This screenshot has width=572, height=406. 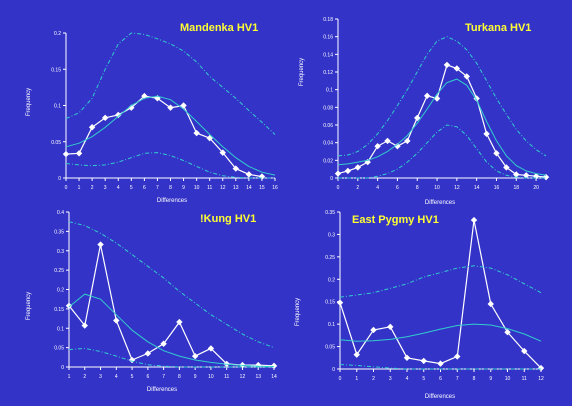 What do you see at coordinates (477, 188) in the screenshot?
I see `x-tick-label: 14` at bounding box center [477, 188].